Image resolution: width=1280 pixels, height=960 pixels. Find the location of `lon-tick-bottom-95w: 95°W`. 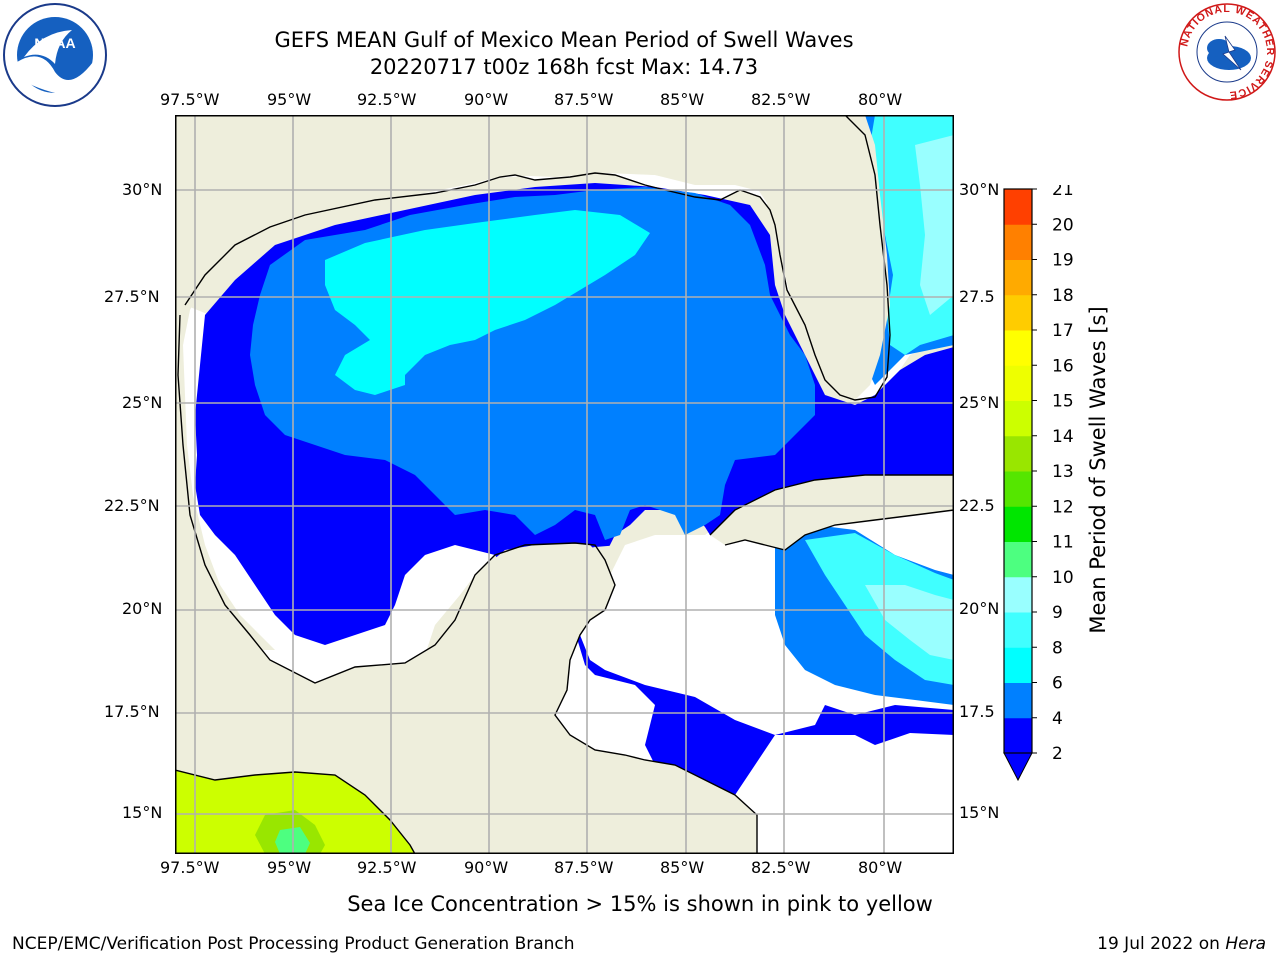

lon-tick-bottom-95w: 95°W is located at coordinates (289, 867).